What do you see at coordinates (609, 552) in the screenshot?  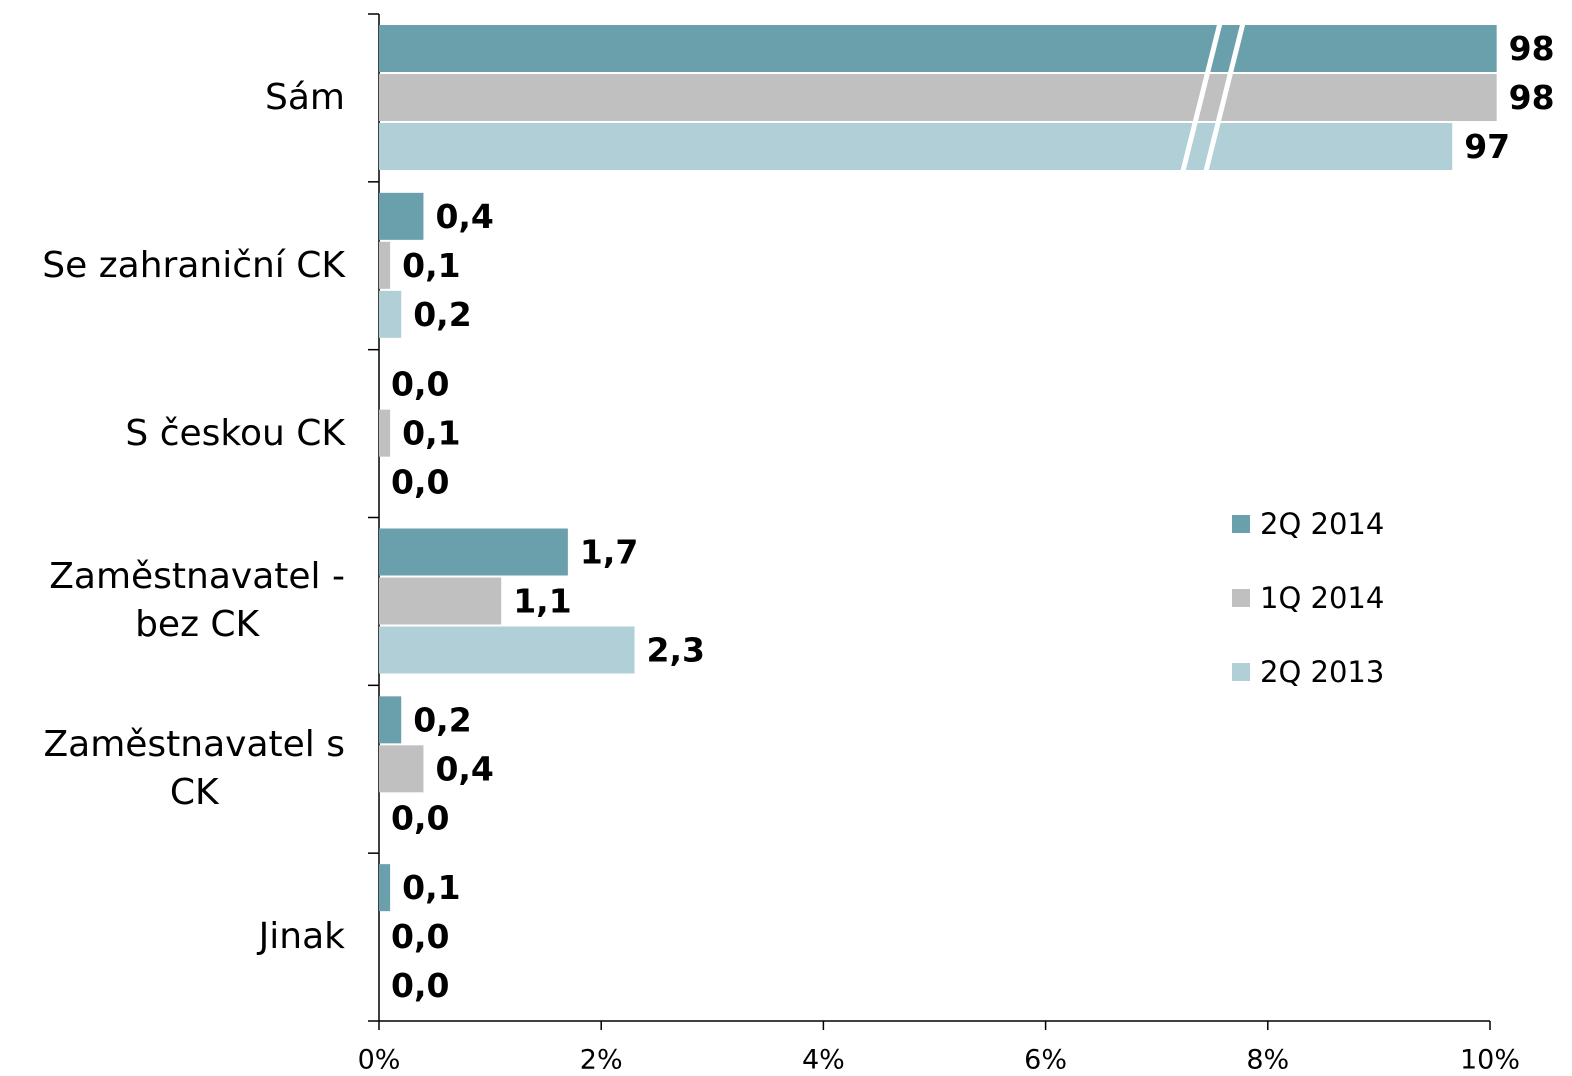 I see `value-label: 1,7` at bounding box center [609, 552].